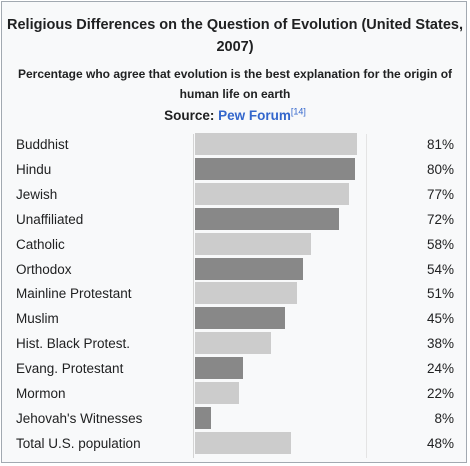 The width and height of the screenshot is (470, 466). I want to click on chart-source: Source: Pew Forum[14], so click(235, 116).